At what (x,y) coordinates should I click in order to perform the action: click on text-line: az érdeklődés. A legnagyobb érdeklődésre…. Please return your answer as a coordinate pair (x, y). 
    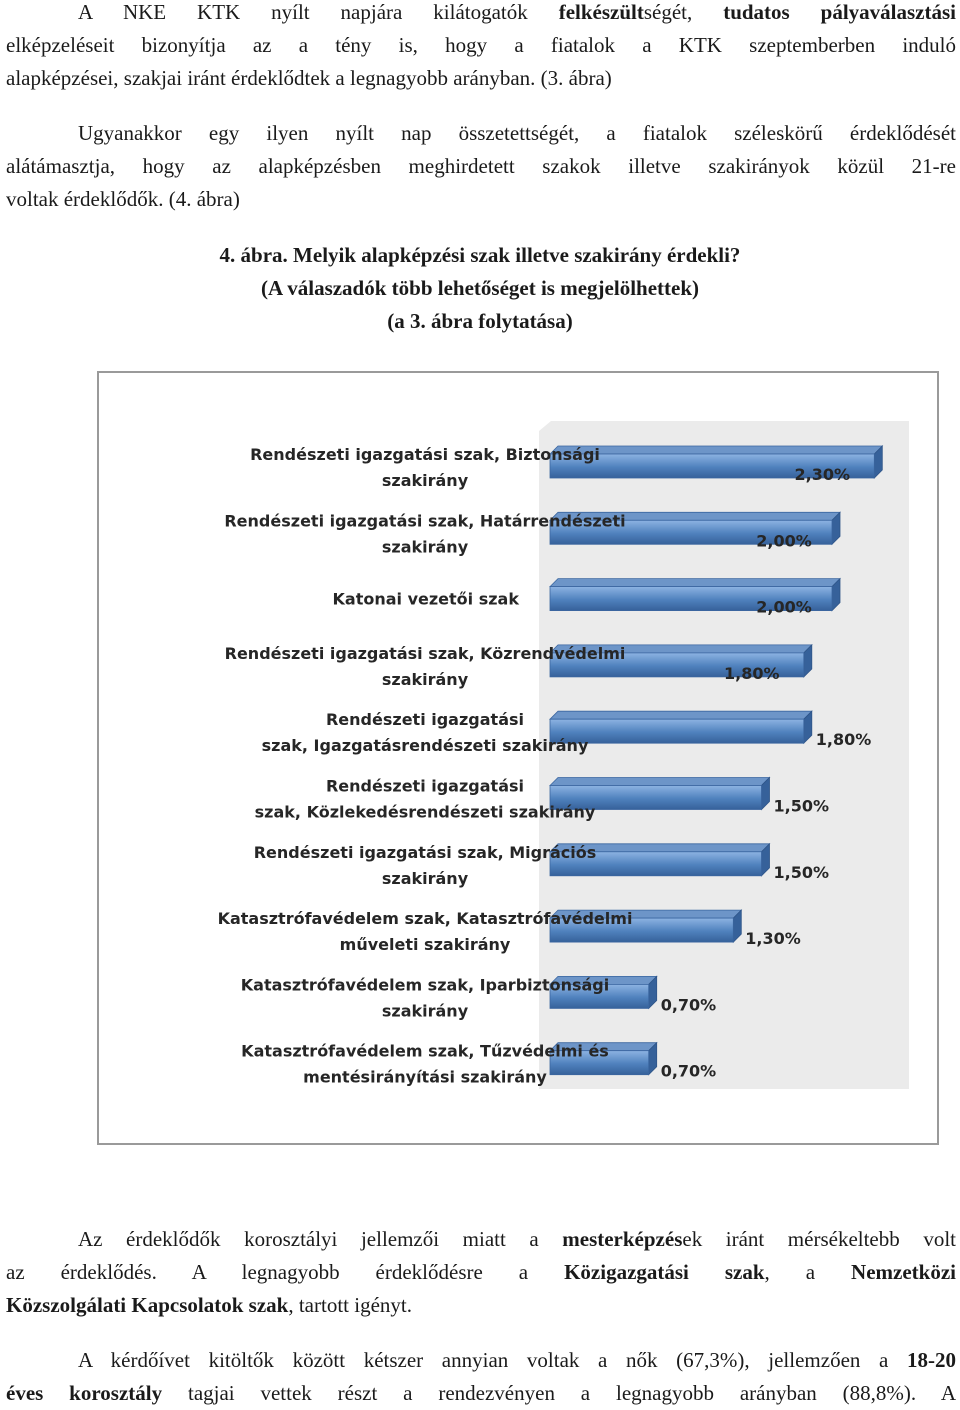
    Looking at the image, I should click on (481, 1272).